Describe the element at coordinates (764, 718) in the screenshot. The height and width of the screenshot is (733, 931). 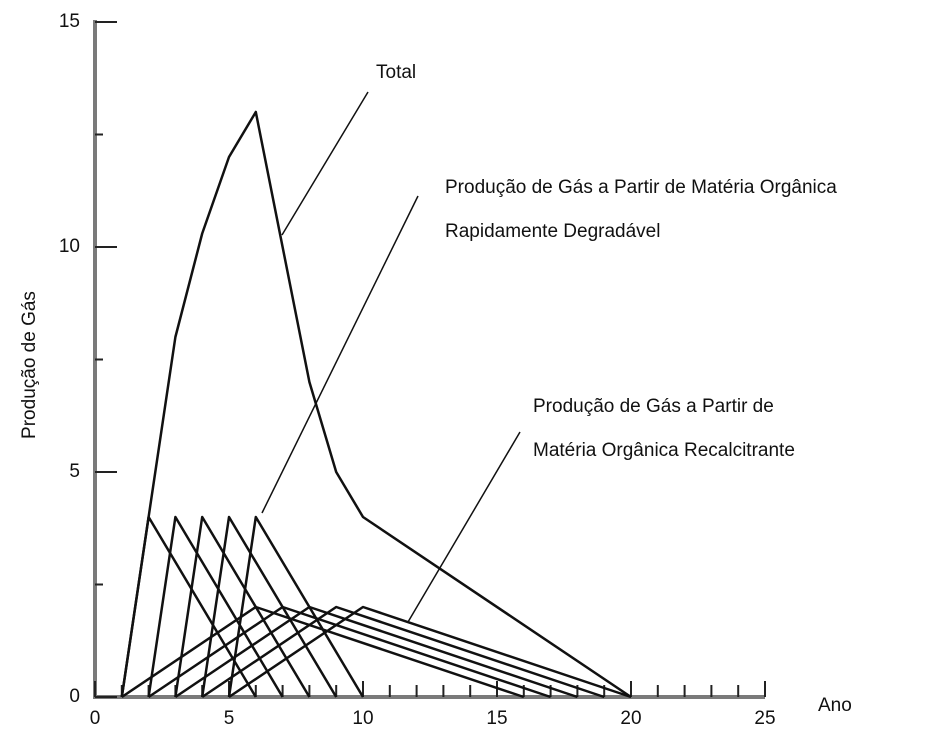
I see `x-tick-label: 25` at that location.